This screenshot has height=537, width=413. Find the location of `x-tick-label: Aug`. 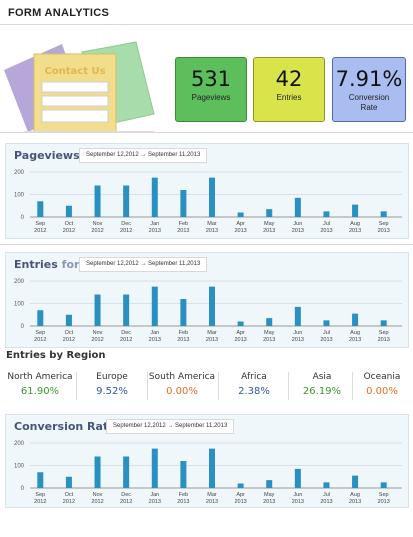

x-tick-label: Aug is located at coordinates (355, 495).